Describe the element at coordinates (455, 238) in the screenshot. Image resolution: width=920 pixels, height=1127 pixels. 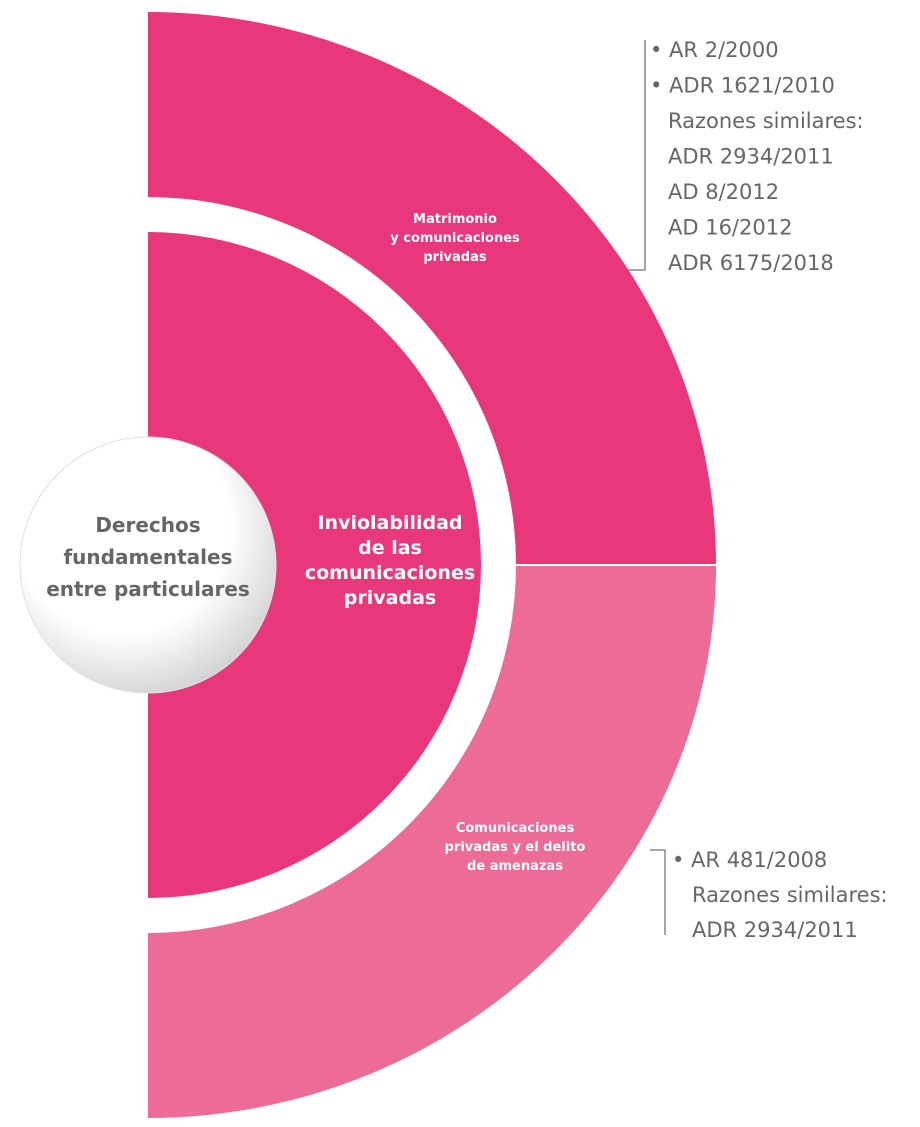
I see `label: y comunicaciones` at that location.